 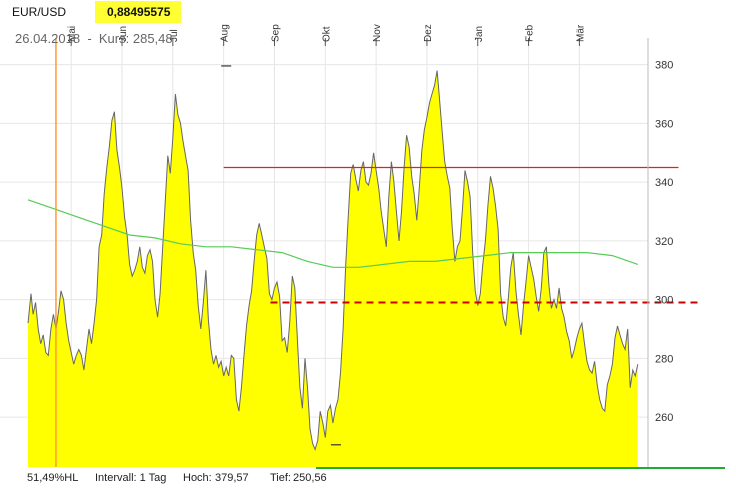 What do you see at coordinates (123, 34) in the screenshot?
I see `month-label-1: Jun` at bounding box center [123, 34].